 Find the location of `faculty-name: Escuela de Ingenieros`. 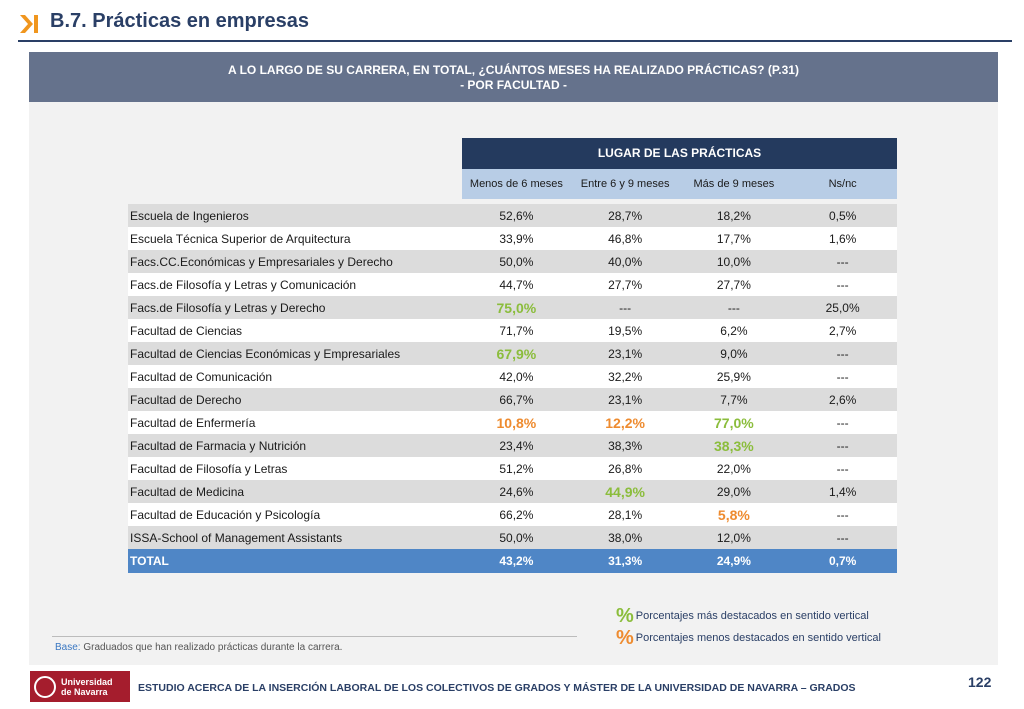

faculty-name: Escuela de Ingenieros is located at coordinates (189, 215).